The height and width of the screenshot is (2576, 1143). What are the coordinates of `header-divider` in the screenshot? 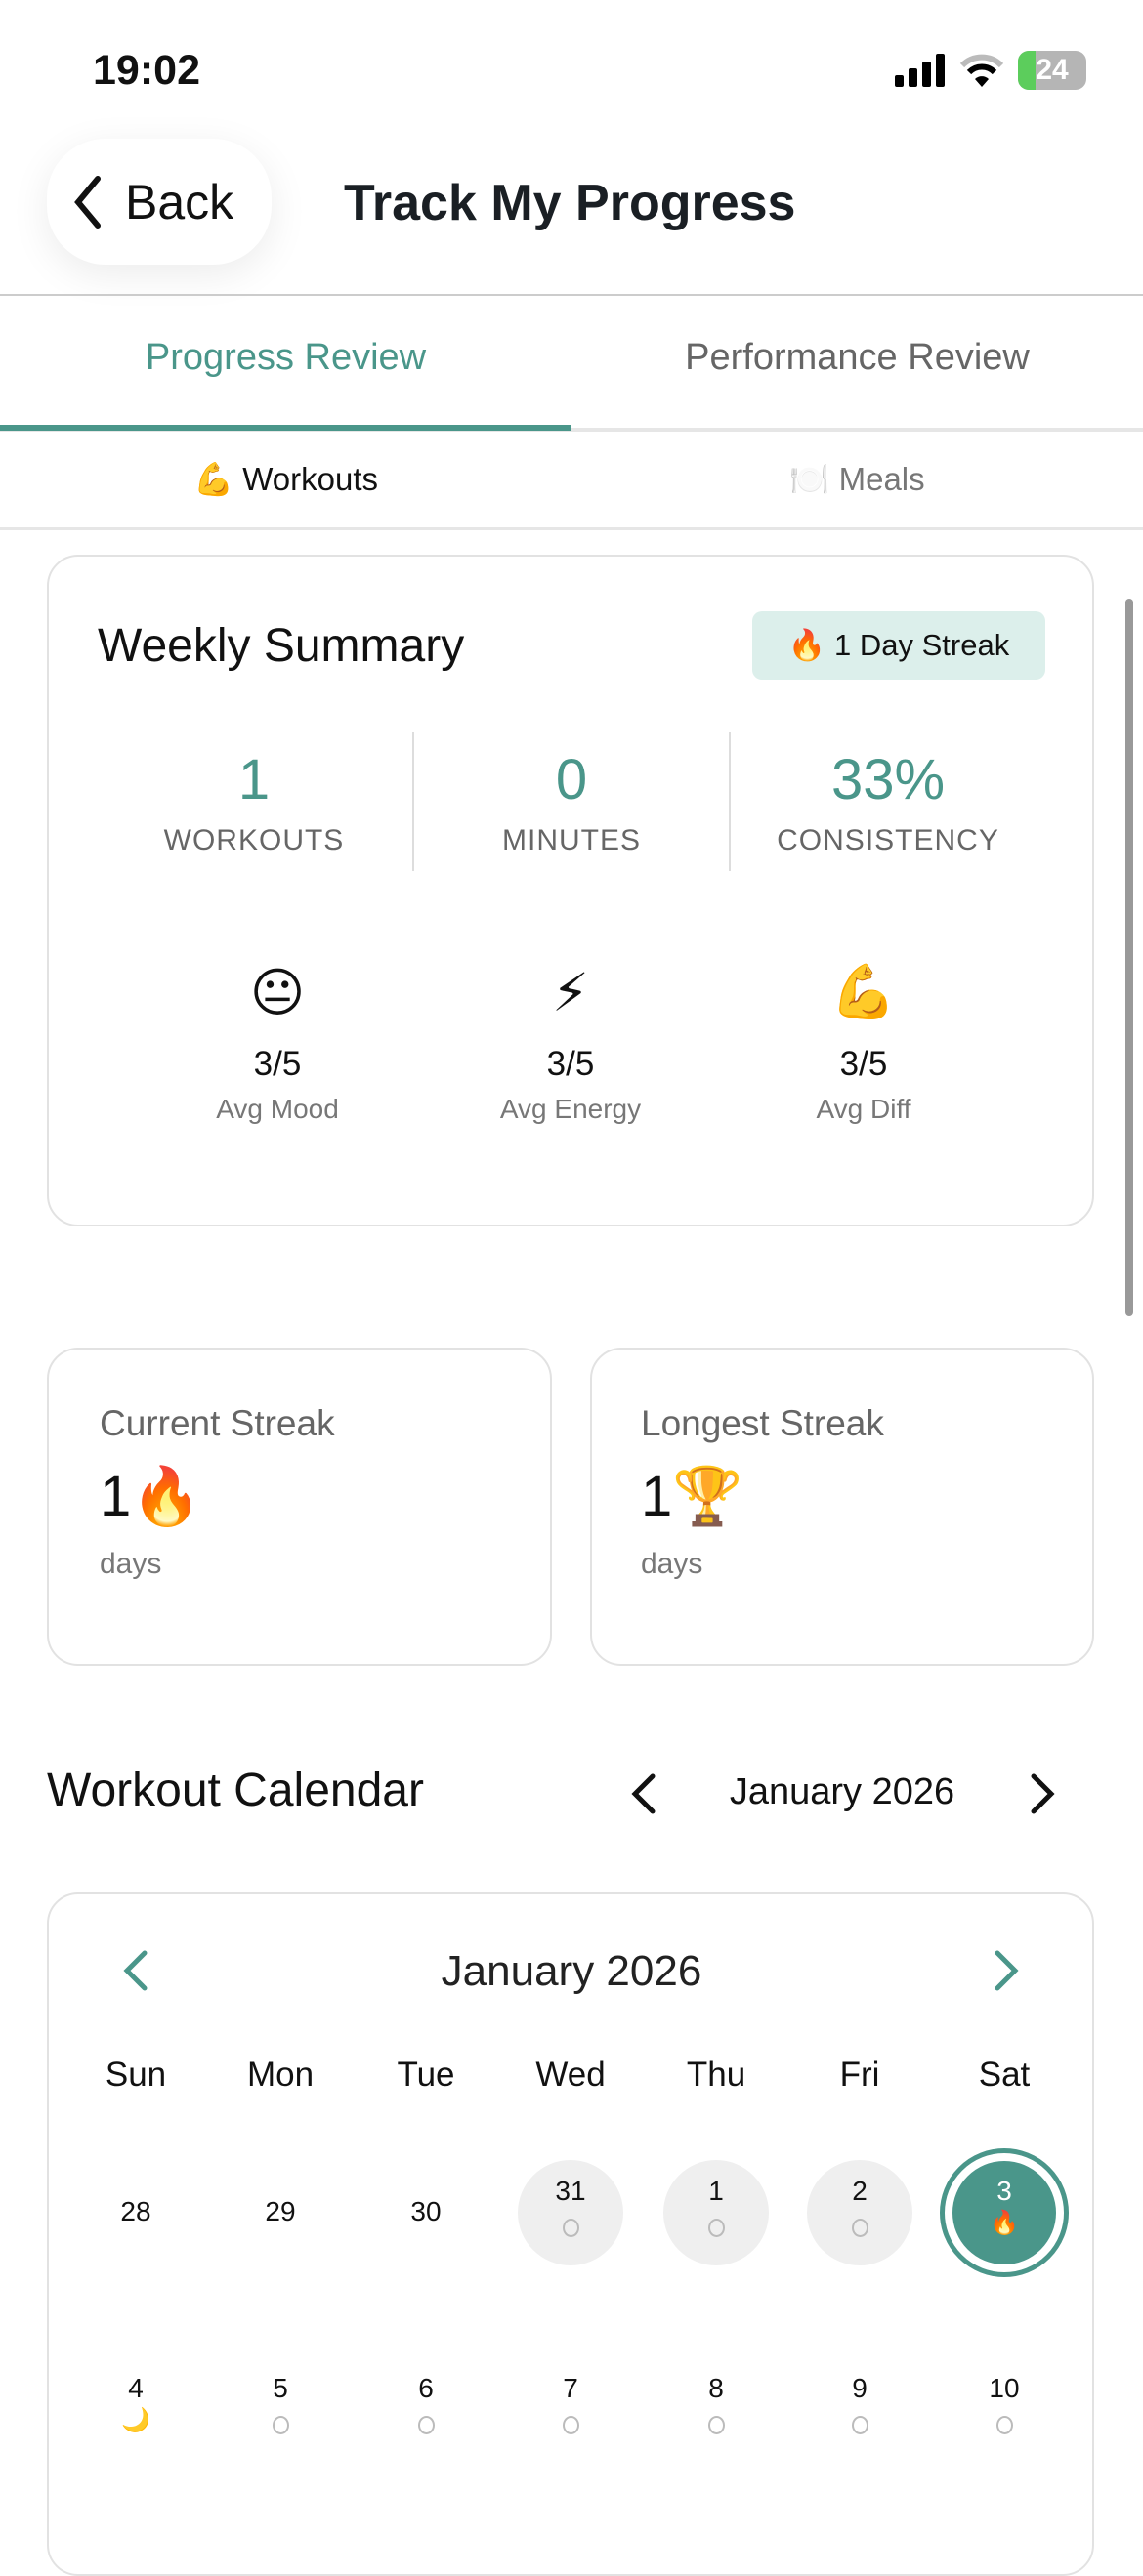 It's located at (571, 295).